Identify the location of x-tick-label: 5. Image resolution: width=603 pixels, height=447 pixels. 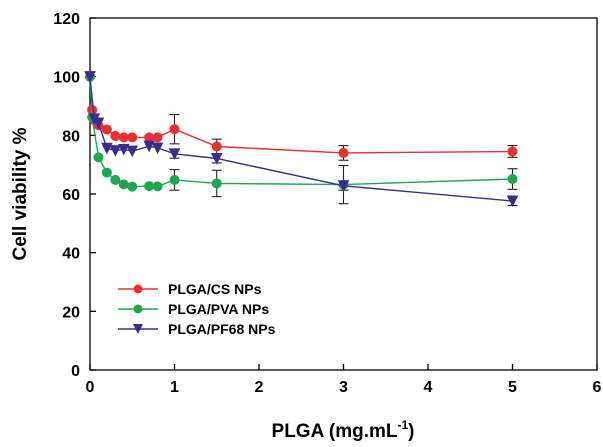
(512, 387).